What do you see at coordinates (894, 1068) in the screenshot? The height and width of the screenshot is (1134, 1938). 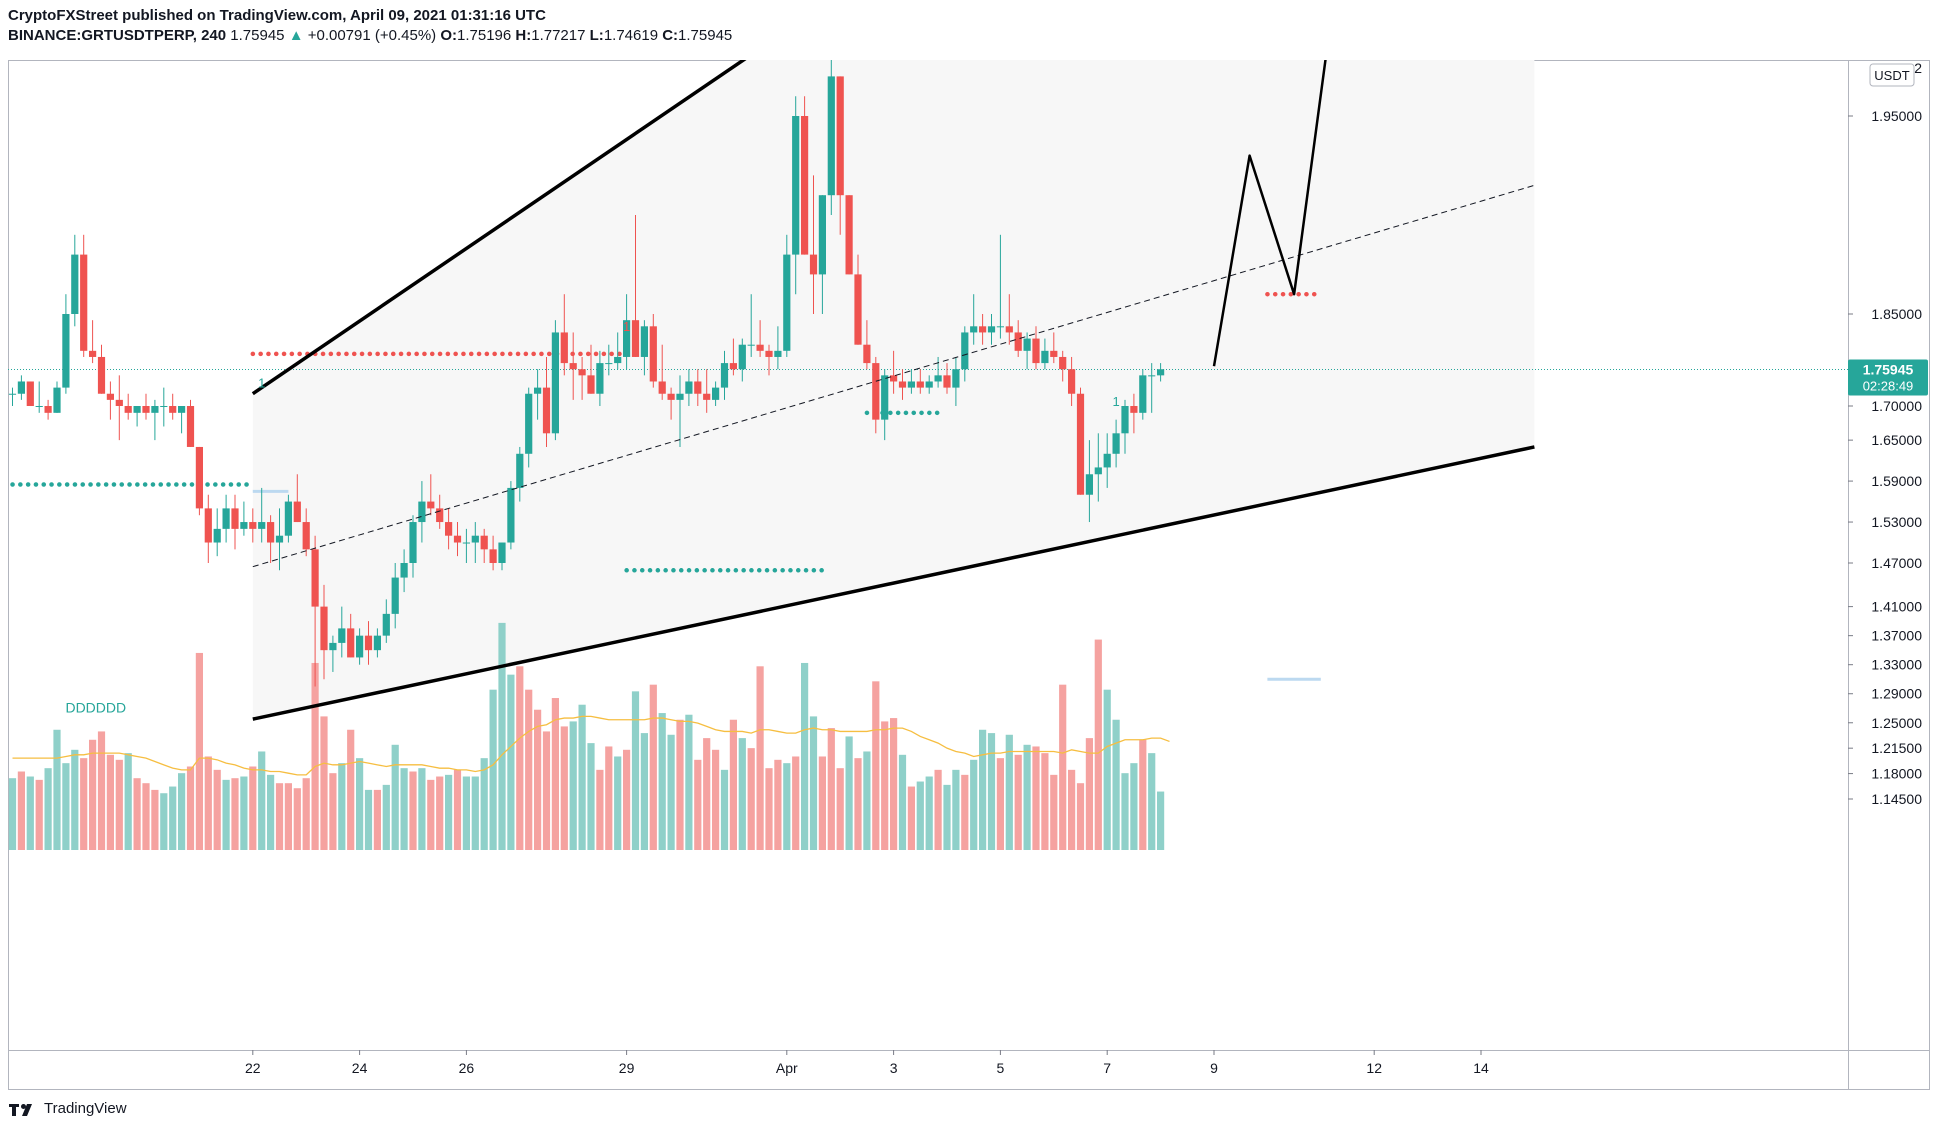 I see `time-tick-label: 3` at bounding box center [894, 1068].